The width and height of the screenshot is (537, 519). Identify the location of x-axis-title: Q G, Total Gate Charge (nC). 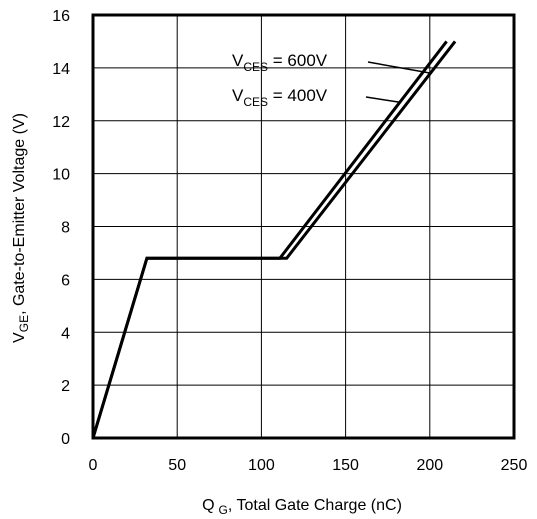
(302, 507).